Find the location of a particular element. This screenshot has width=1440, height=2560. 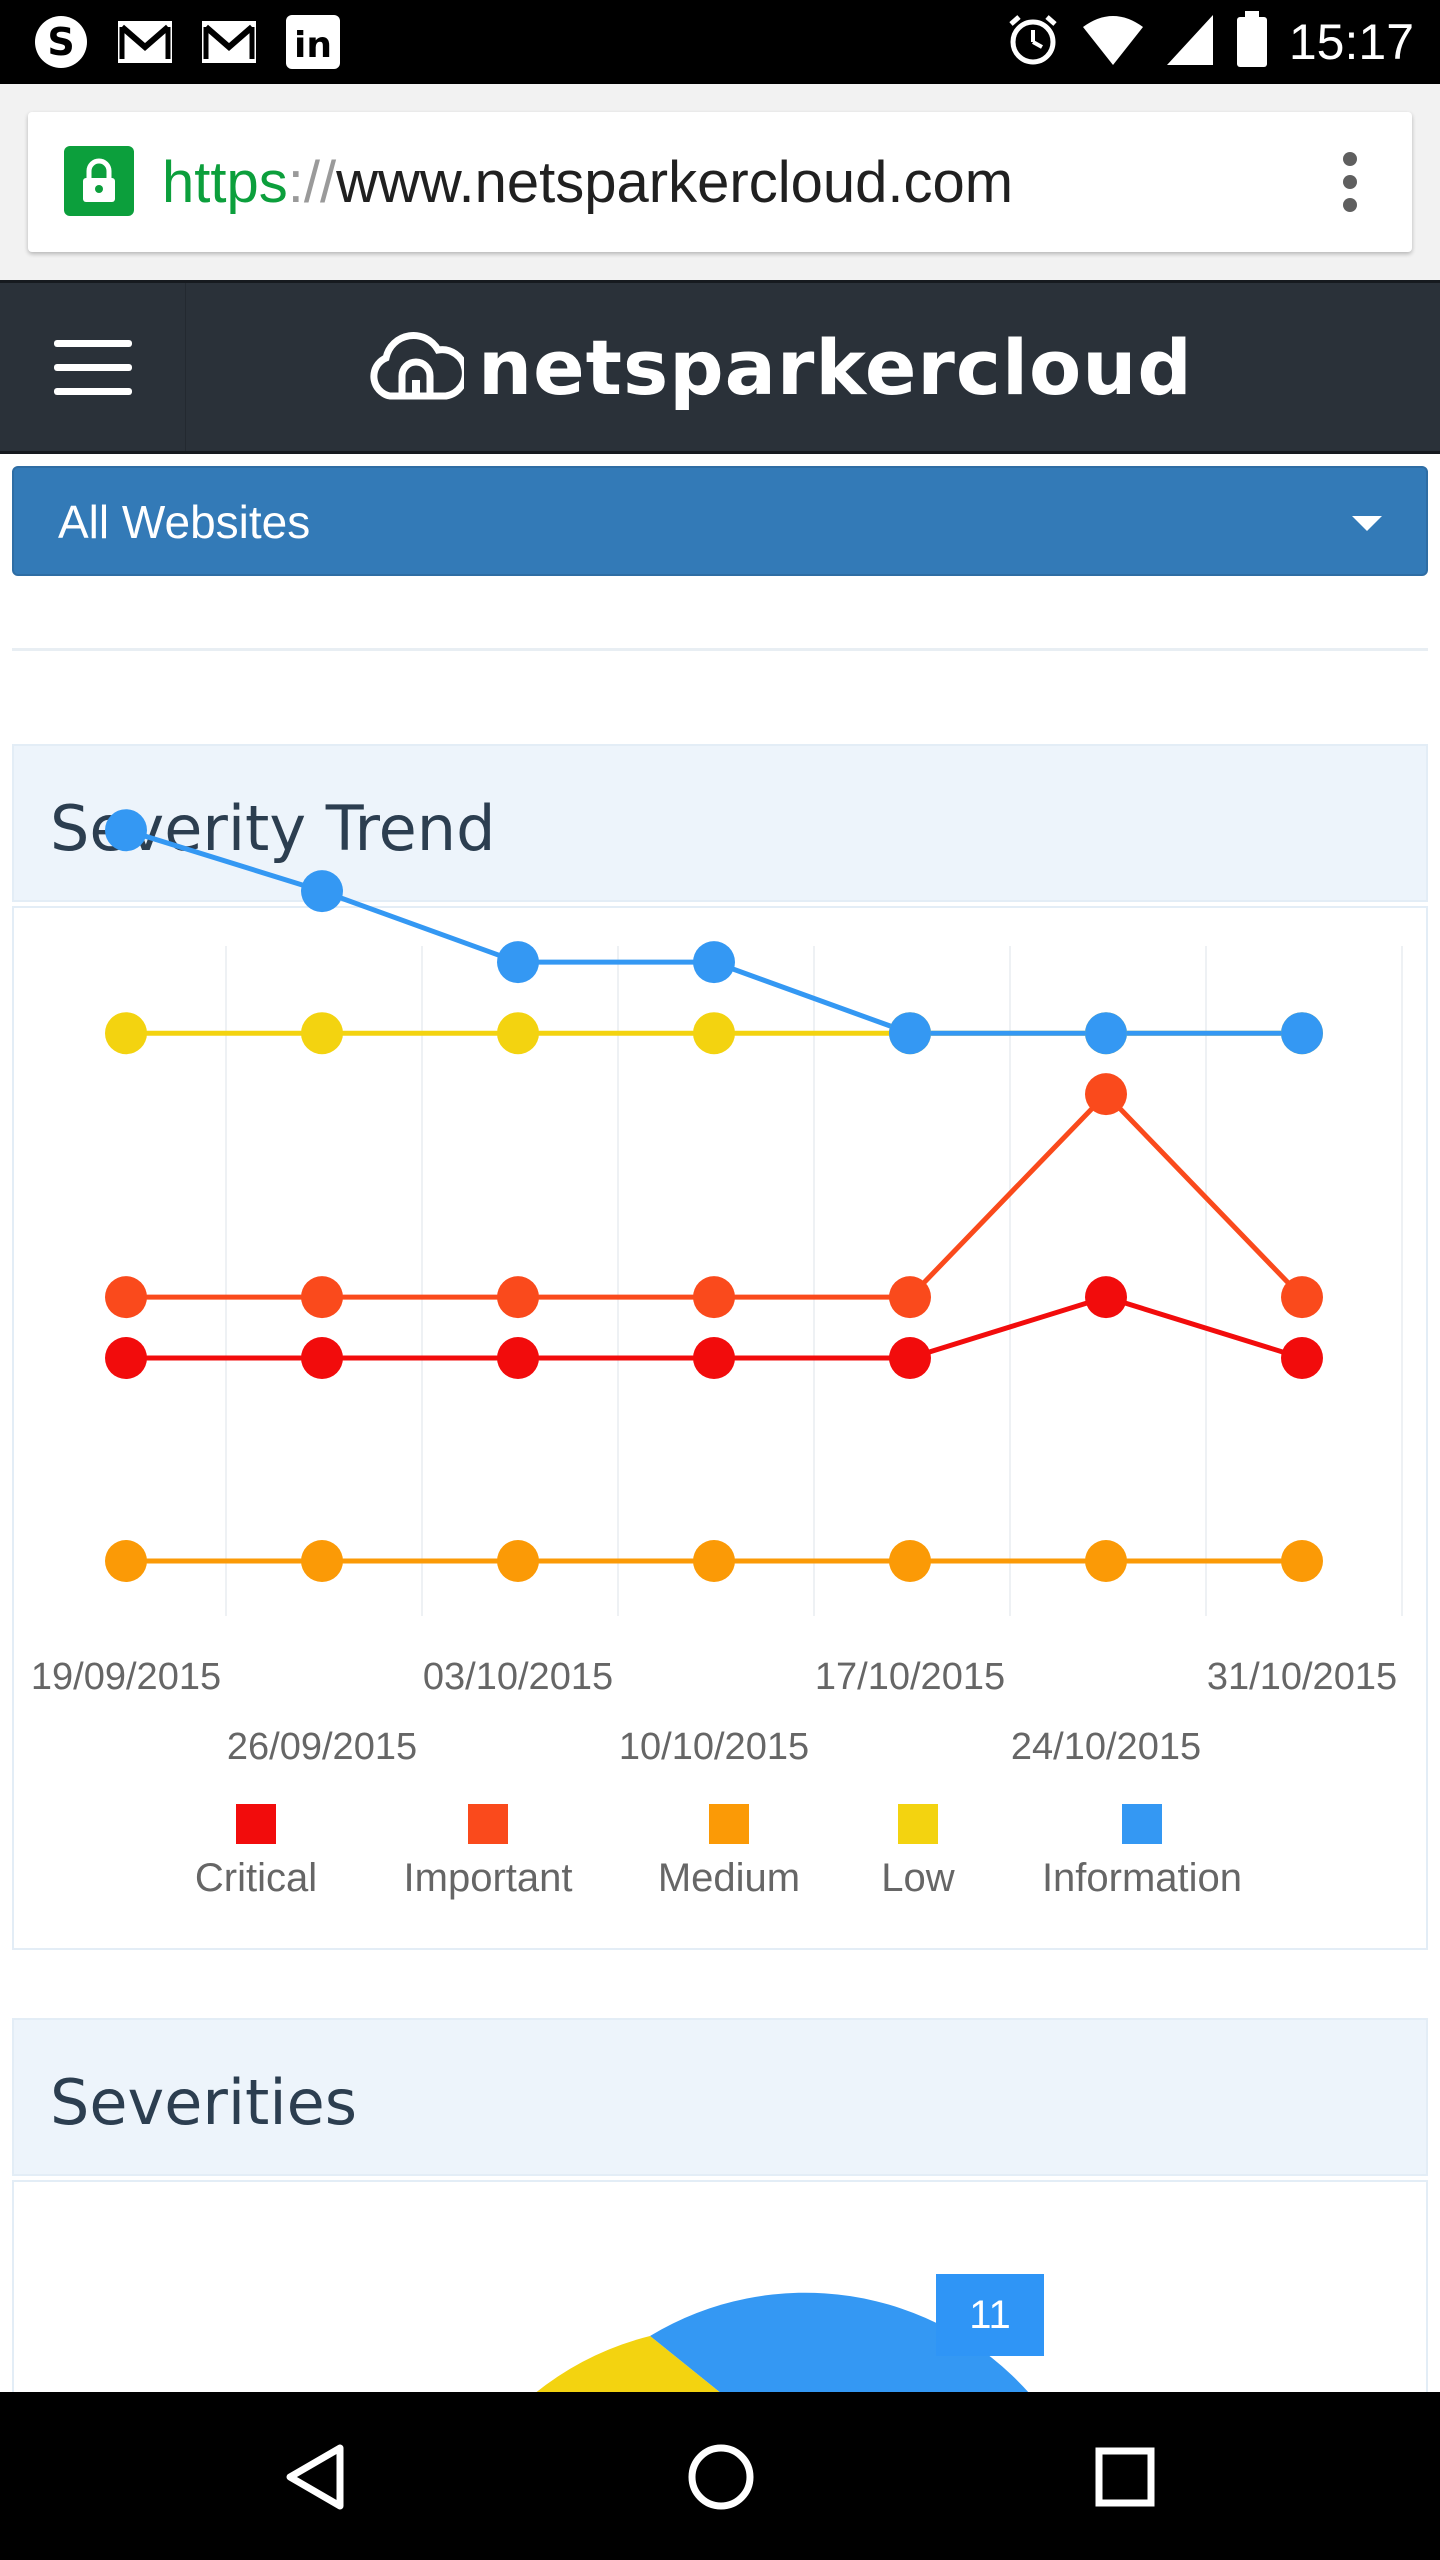

legend-label: Important is located at coordinates (488, 1878).